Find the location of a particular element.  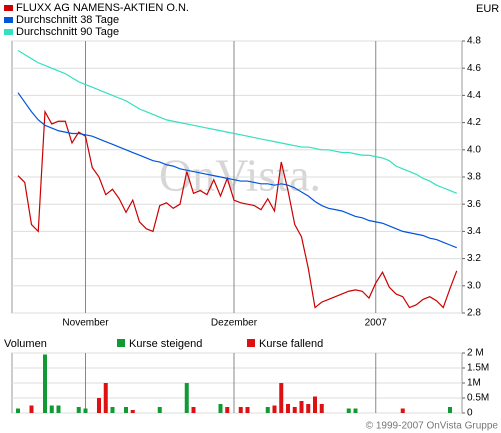

y-tick-label: 3.2 is located at coordinates (474, 258).